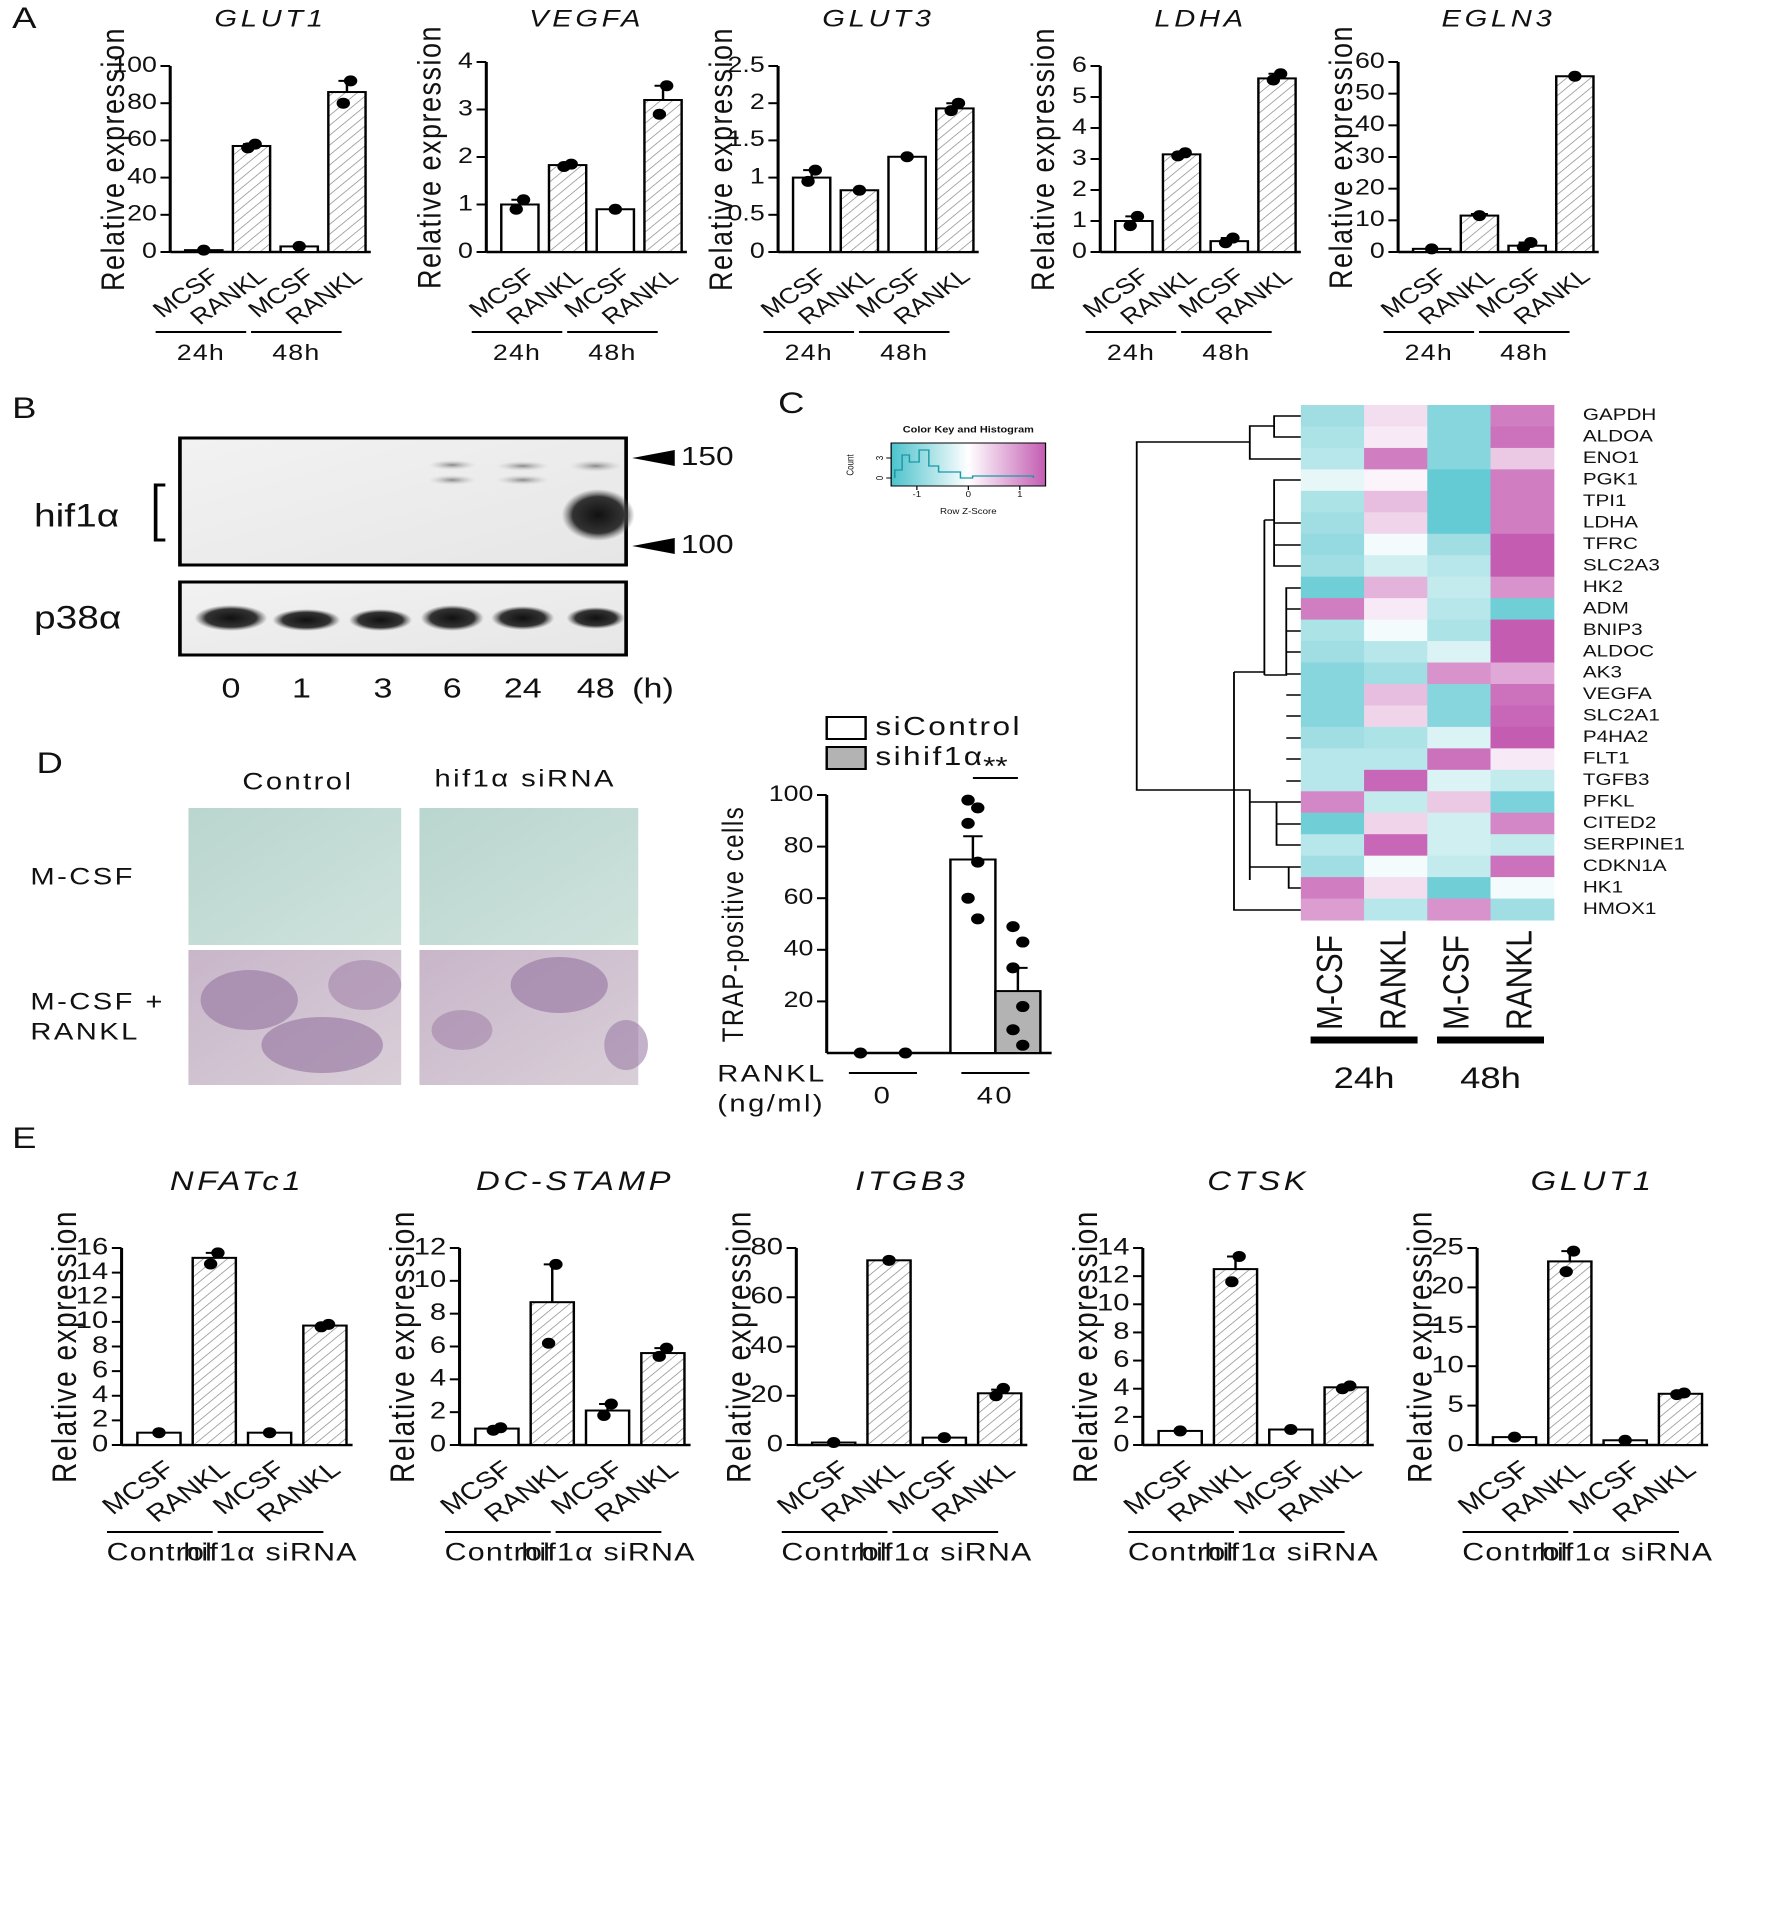 This screenshot has height=1908, width=1775. I want to click on row-label: VEGFA, so click(1617, 694).